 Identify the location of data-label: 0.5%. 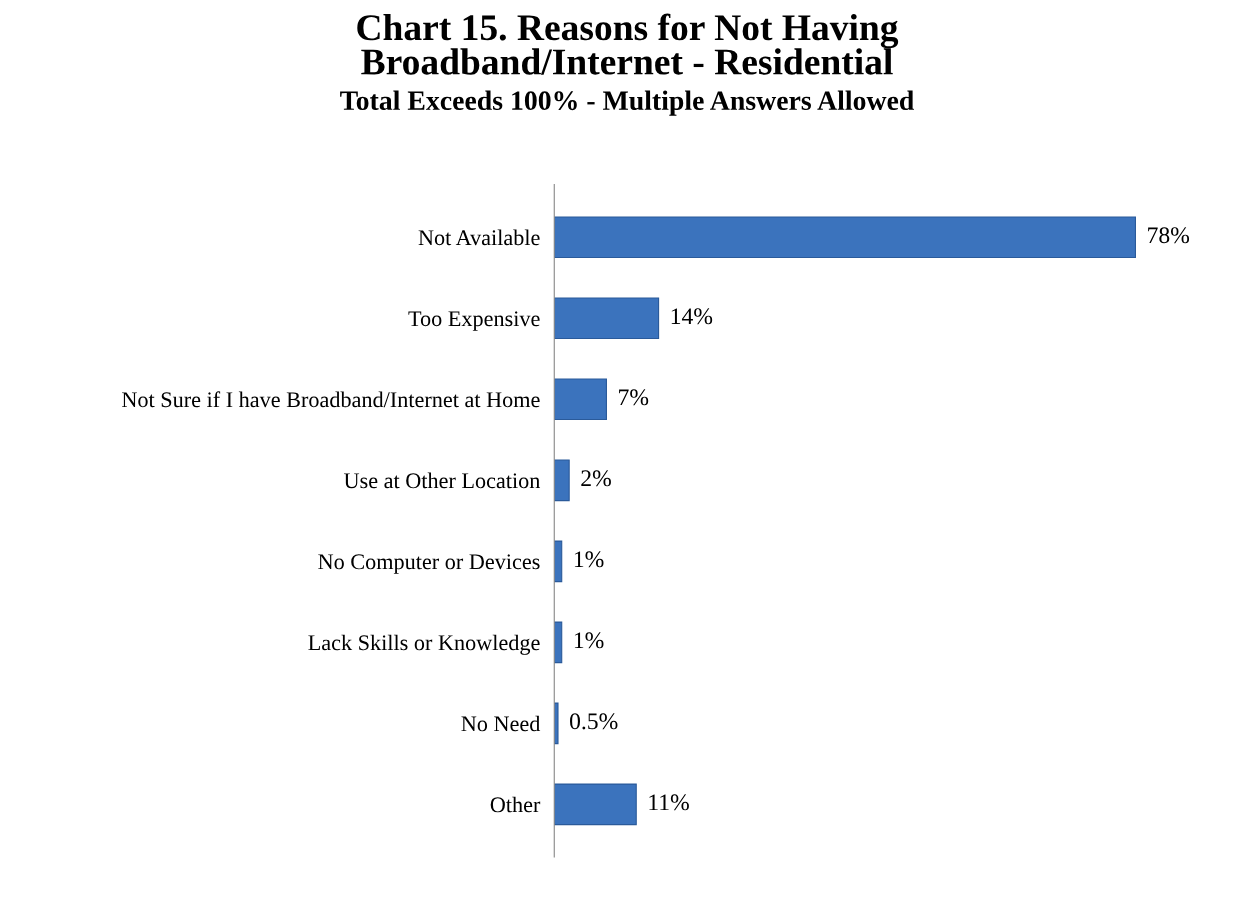
(594, 721).